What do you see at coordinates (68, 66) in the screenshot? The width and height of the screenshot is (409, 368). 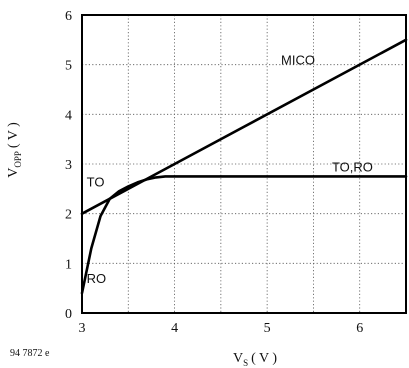 I see `y-tick-label: 5` at bounding box center [68, 66].